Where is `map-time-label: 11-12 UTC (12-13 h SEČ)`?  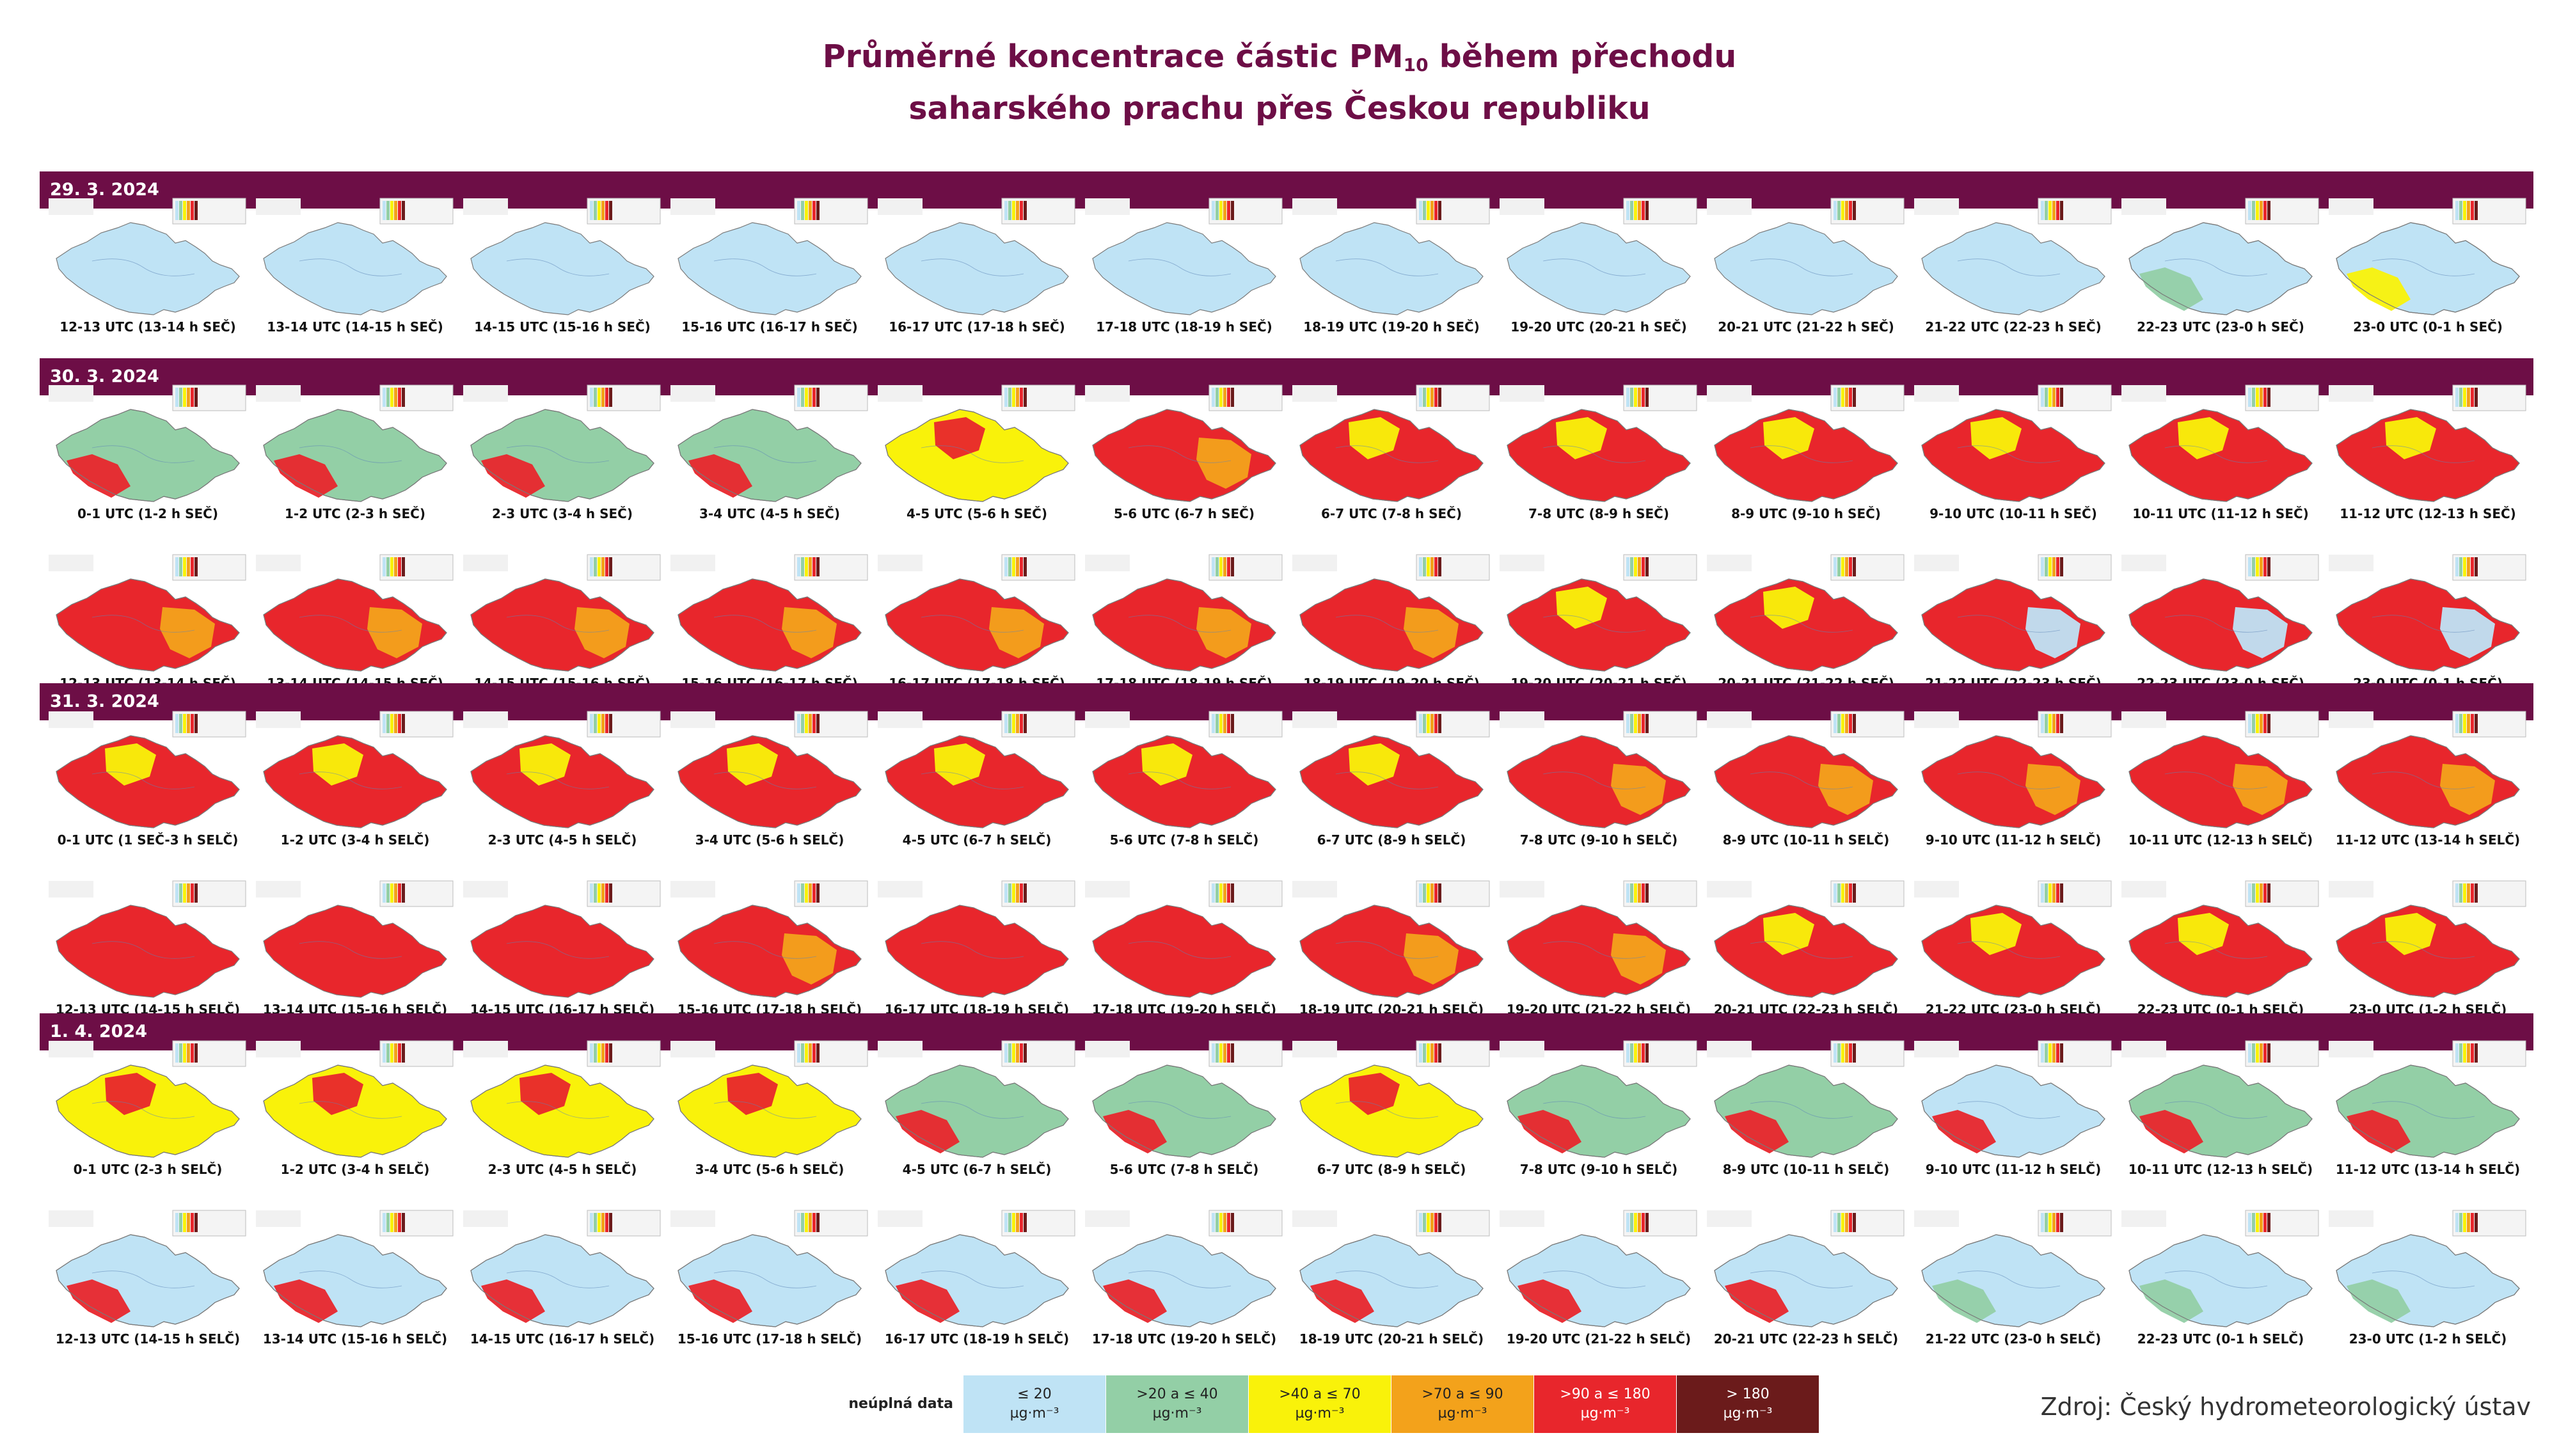 map-time-label: 11-12 UTC (12-13 h SEČ) is located at coordinates (2428, 513).